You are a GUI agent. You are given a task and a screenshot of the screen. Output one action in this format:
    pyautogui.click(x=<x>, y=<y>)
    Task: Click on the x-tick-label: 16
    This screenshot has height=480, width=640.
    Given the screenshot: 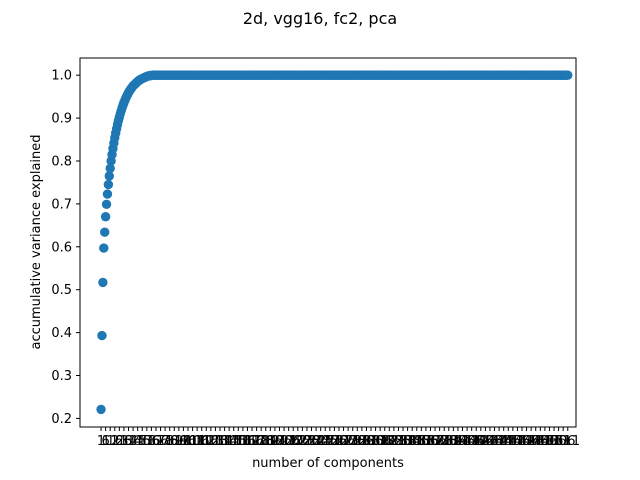 What is the action you would take?
    pyautogui.click(x=115, y=441)
    